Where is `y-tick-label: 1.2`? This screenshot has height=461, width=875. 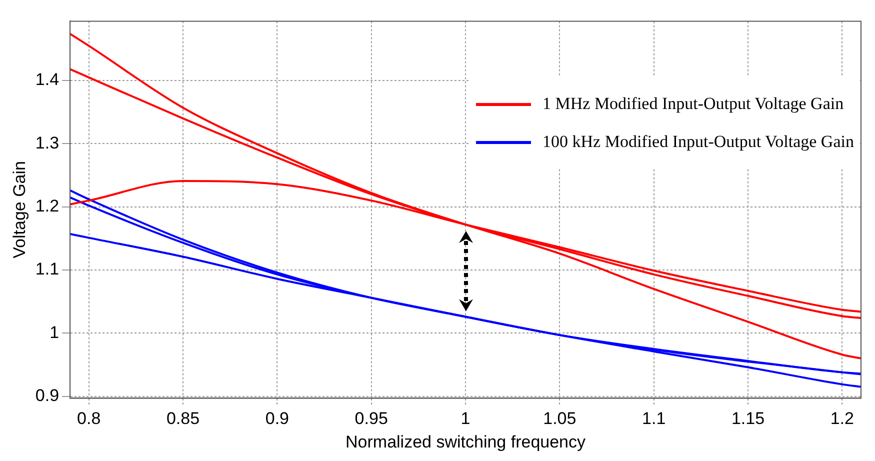 y-tick-label: 1.2 is located at coordinates (47, 206).